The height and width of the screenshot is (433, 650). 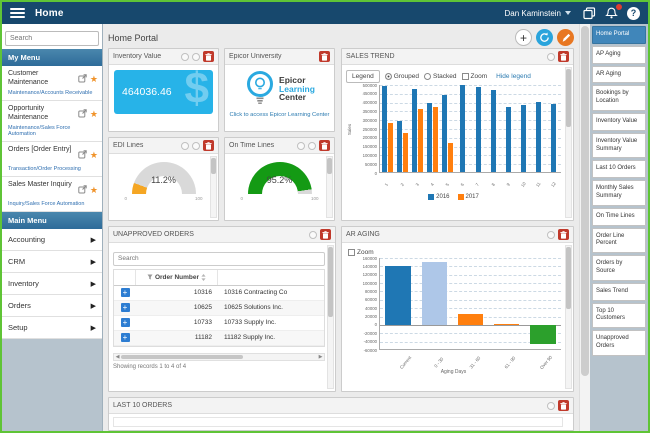 What do you see at coordinates (401, 76) in the screenshot?
I see `grouped-radio: Grouped` at bounding box center [401, 76].